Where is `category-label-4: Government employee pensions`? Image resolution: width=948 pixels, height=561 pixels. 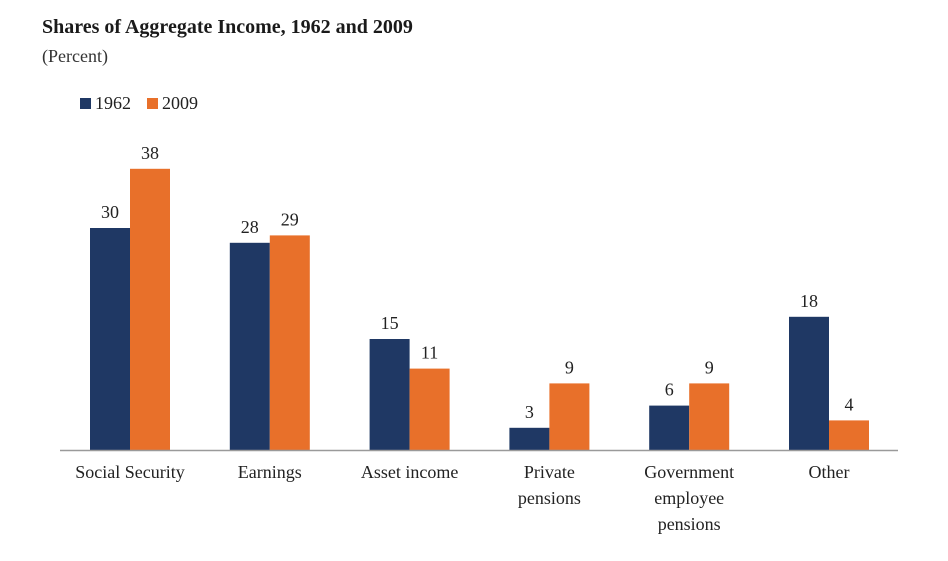 category-label-4: Government employee pensions is located at coordinates (689, 498).